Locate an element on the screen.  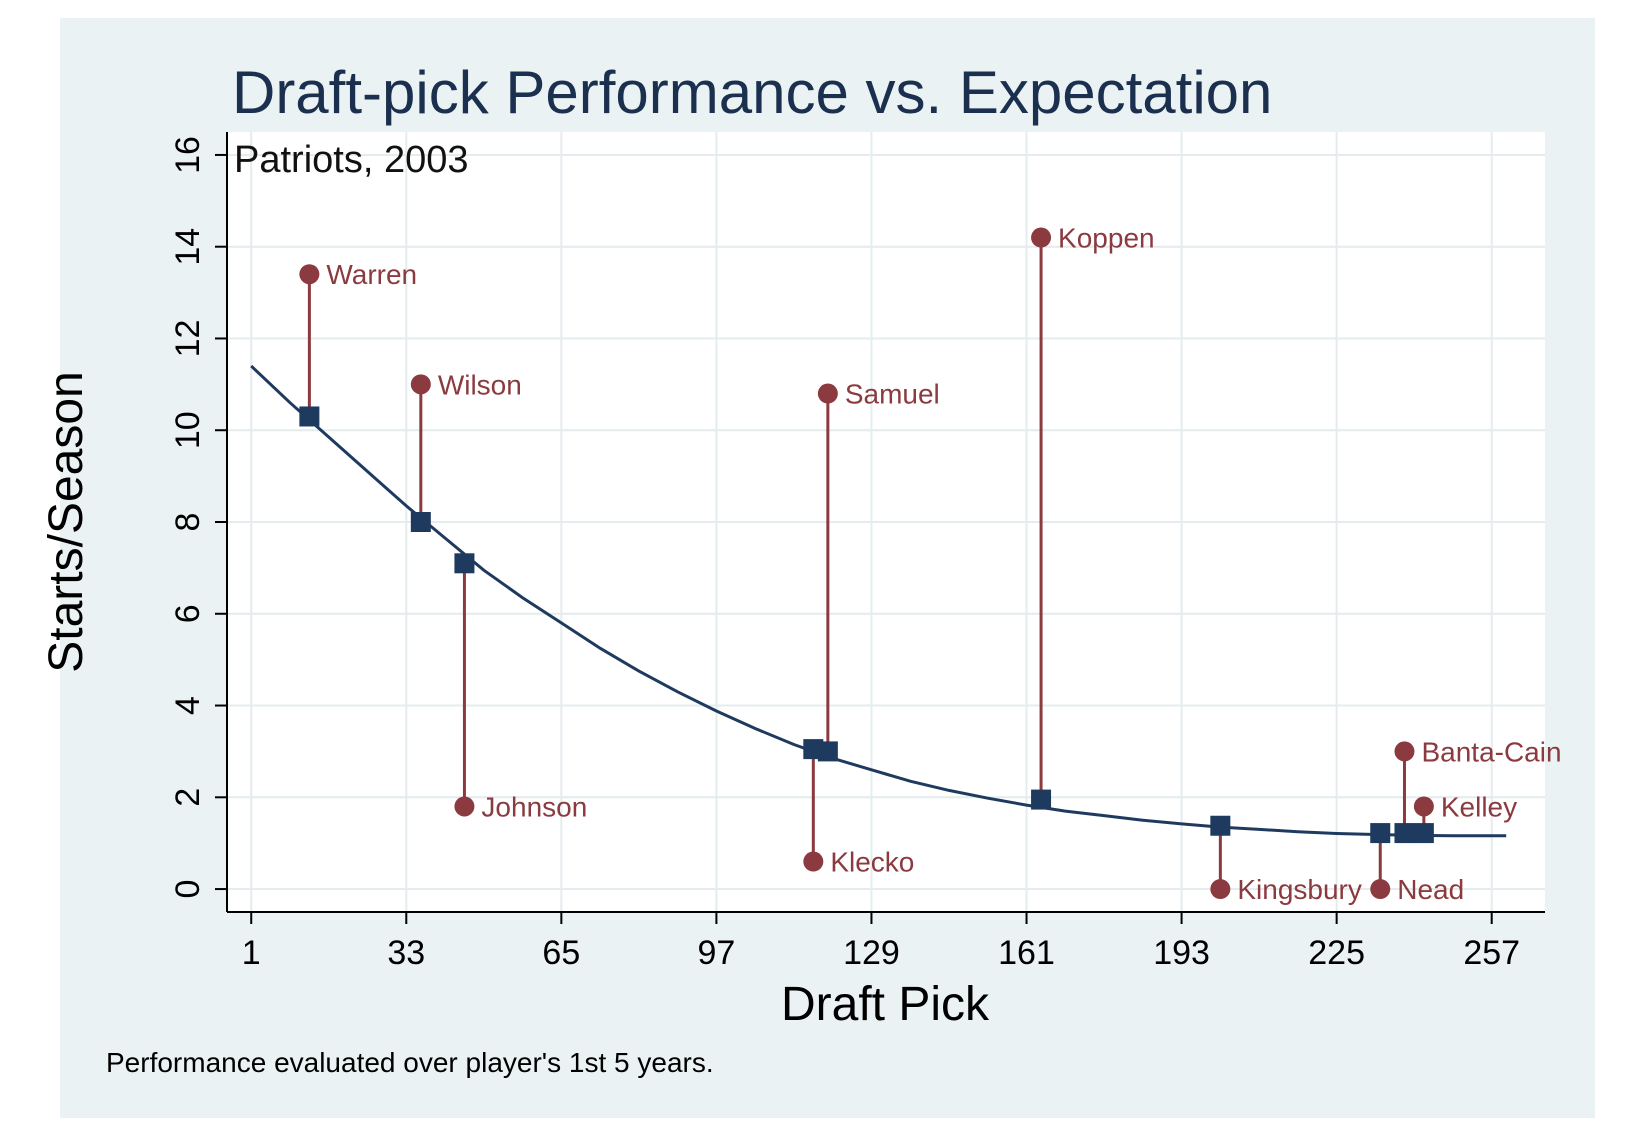
y-tick-label: 2 is located at coordinates (188, 797).